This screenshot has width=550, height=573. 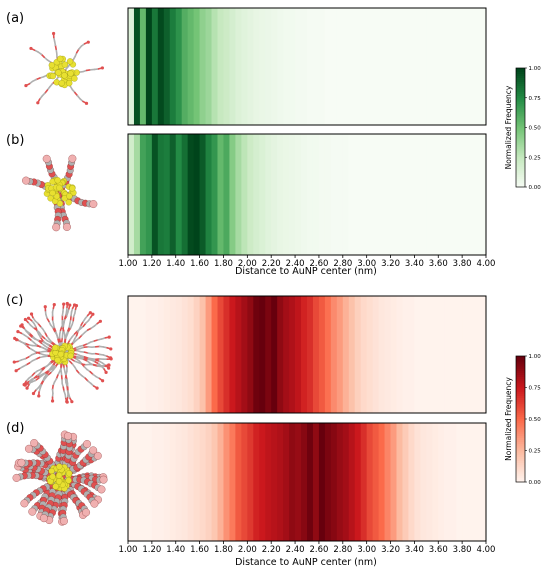 What do you see at coordinates (295, 264) in the screenshot?
I see `x-tick-label: 2.40` at bounding box center [295, 264].